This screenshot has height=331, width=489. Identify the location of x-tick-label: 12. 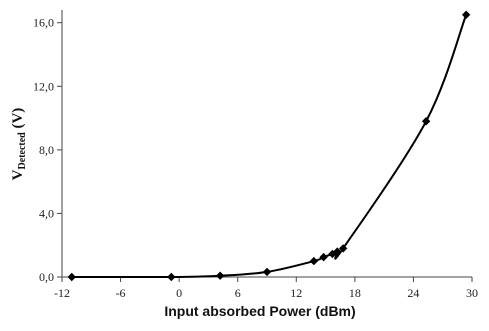
(296, 293).